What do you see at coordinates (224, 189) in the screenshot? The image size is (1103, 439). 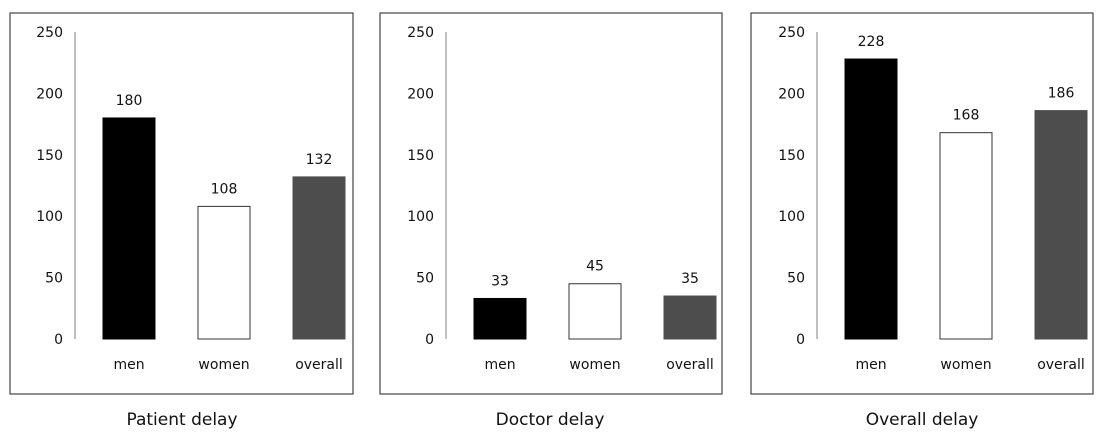 I see `data-label: 108` at bounding box center [224, 189].